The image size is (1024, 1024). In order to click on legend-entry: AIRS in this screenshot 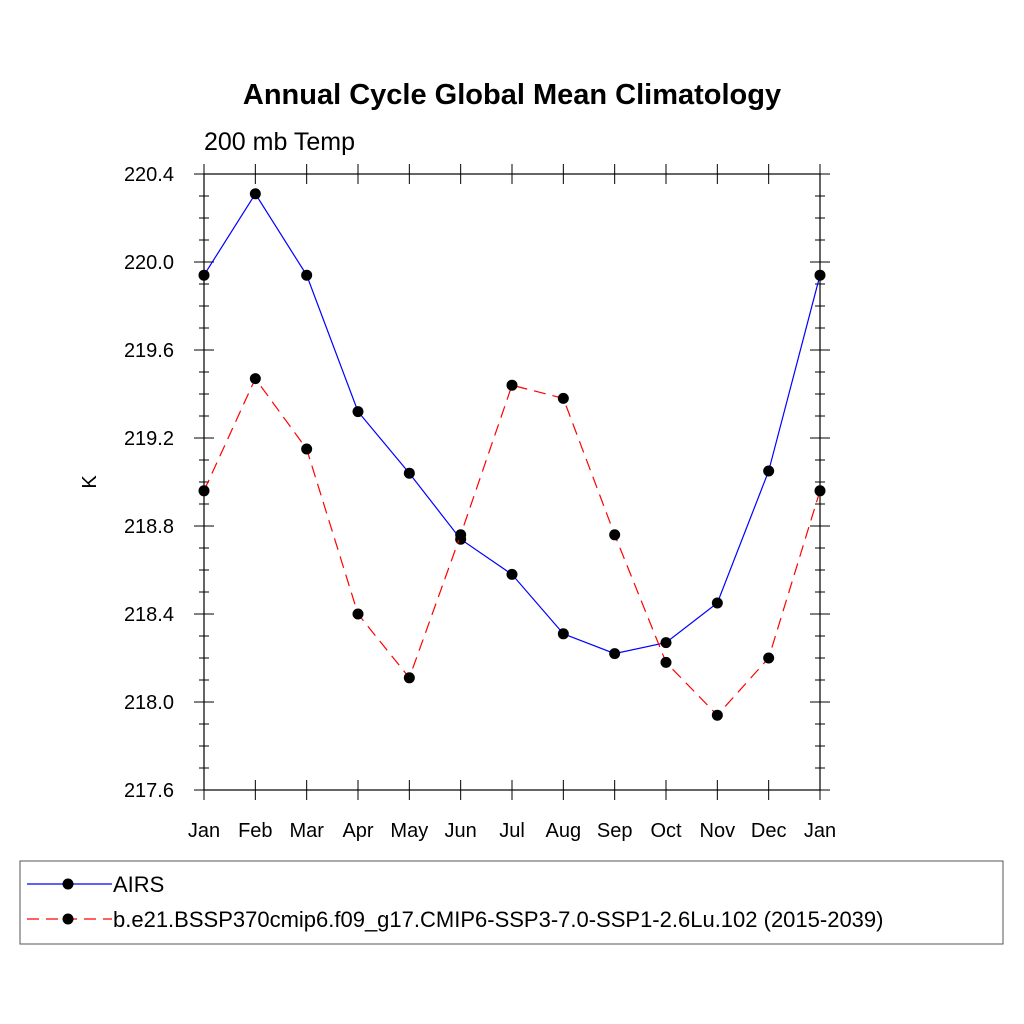, I will do `click(95, 884)`.